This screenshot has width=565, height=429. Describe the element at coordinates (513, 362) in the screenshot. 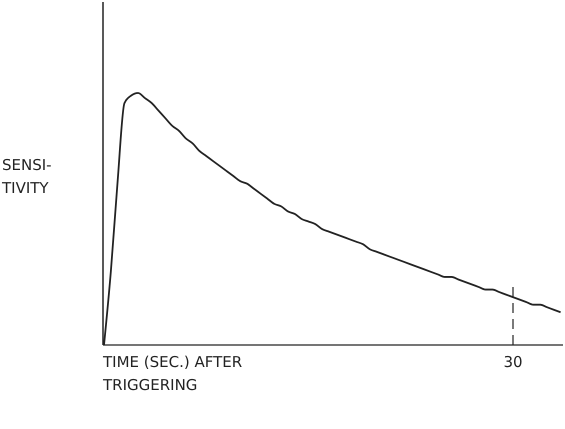

I see `text: 30` at that location.